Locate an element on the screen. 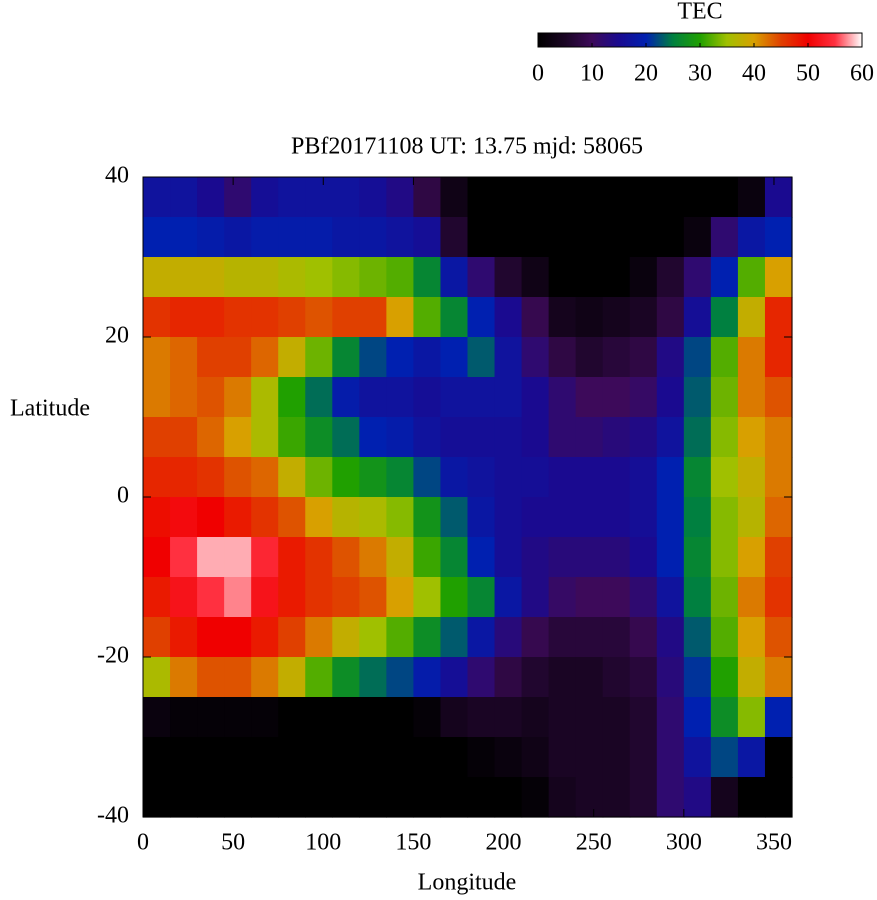  y-tick-label: 0 is located at coordinates (123, 496).